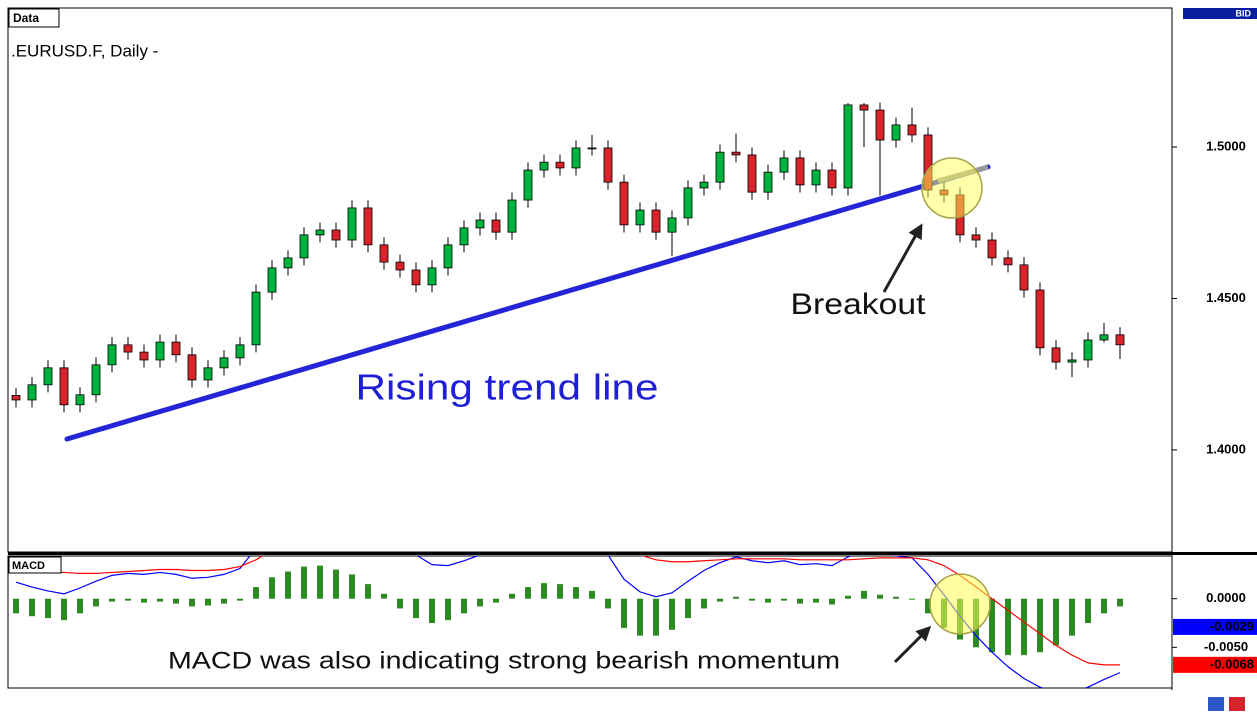 This screenshot has width=1257, height=715. I want to click on data-label-box, so click(34, 18).